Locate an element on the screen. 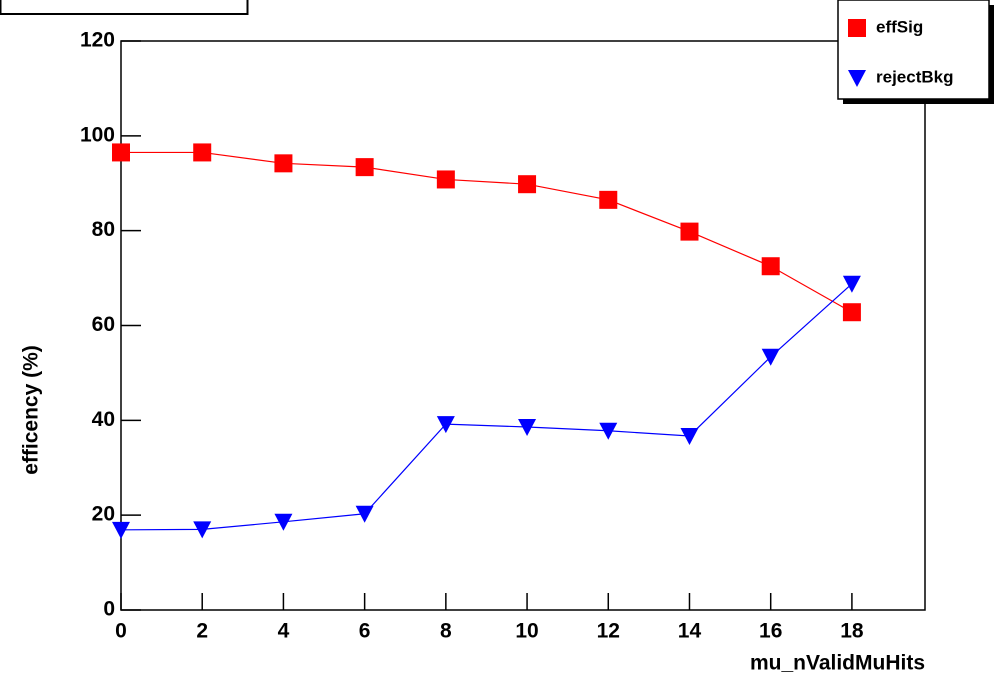 The width and height of the screenshot is (999, 685). y-tick-label: 60 is located at coordinates (103, 324).